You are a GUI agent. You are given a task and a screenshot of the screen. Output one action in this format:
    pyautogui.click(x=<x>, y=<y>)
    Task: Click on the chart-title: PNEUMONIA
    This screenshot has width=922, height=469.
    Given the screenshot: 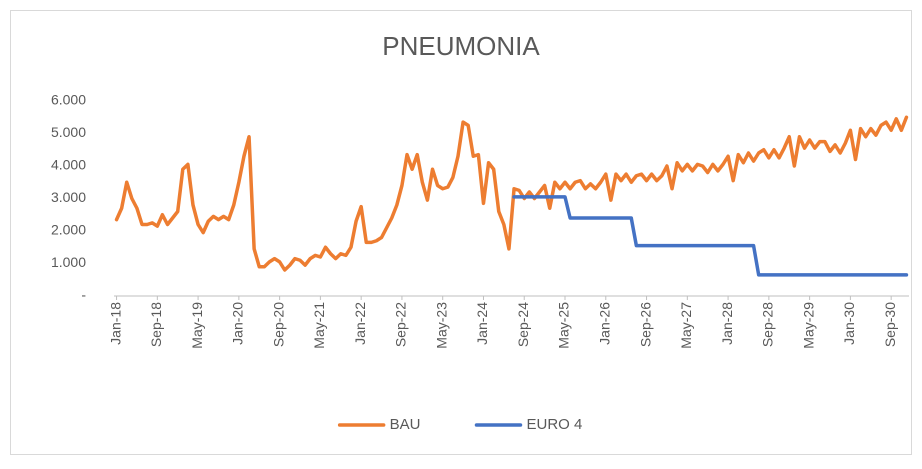 What is the action you would take?
    pyautogui.click(x=461, y=46)
    